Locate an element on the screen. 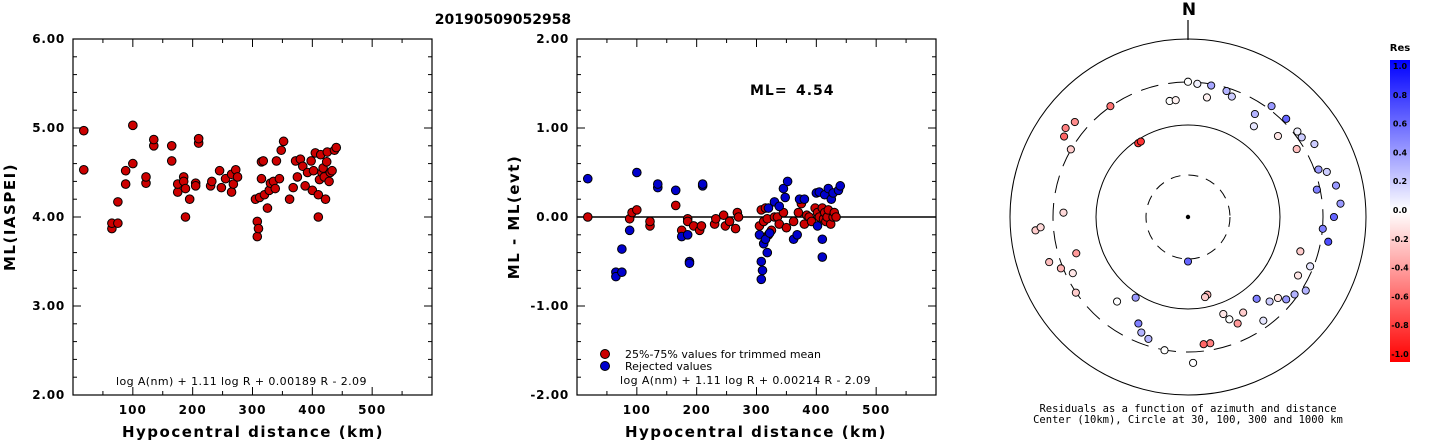 This screenshot has width=1437, height=441. y-axis-label: ML - ML(evt) is located at coordinates (514, 217).